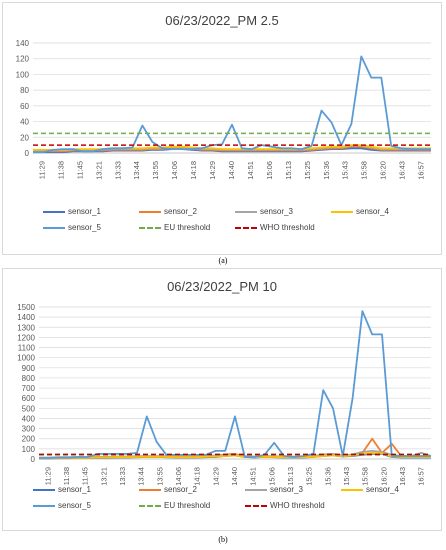  Describe the element at coordinates (29, 388) in the screenshot. I see `y-tick-label: 700` at that location.